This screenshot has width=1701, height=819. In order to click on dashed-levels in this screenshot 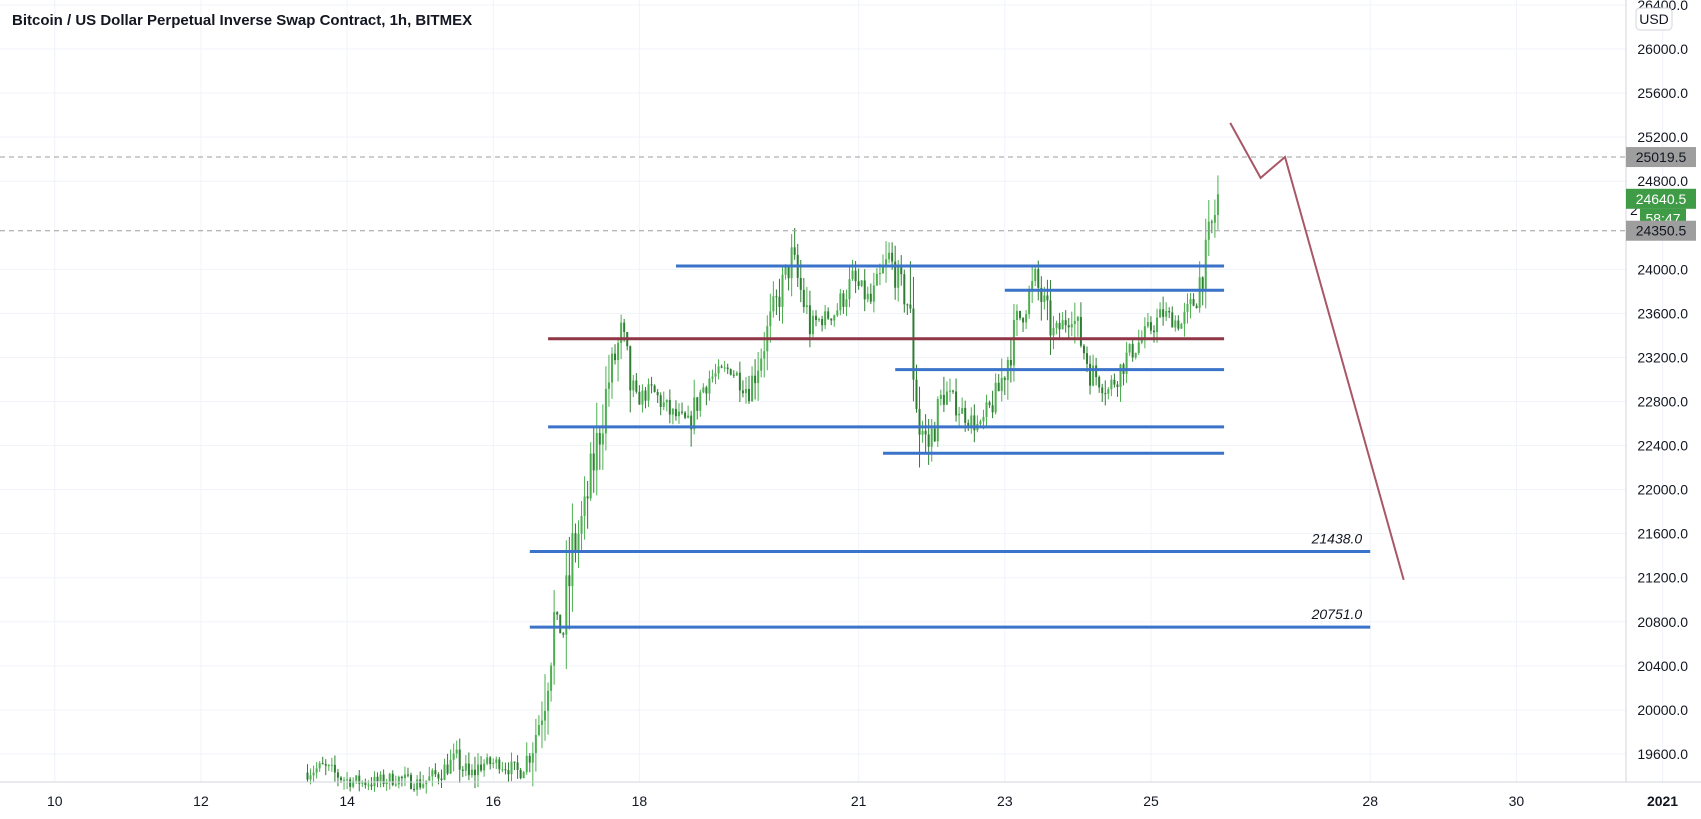, I will do `click(813, 194)`.